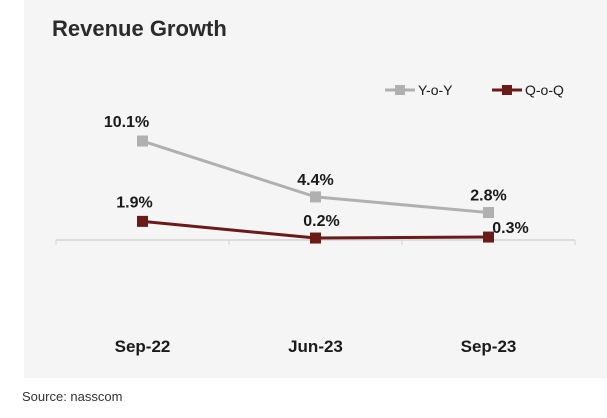 This screenshot has height=418, width=607. Describe the element at coordinates (72, 396) in the screenshot. I see `source-note: Source: nasscom` at that location.